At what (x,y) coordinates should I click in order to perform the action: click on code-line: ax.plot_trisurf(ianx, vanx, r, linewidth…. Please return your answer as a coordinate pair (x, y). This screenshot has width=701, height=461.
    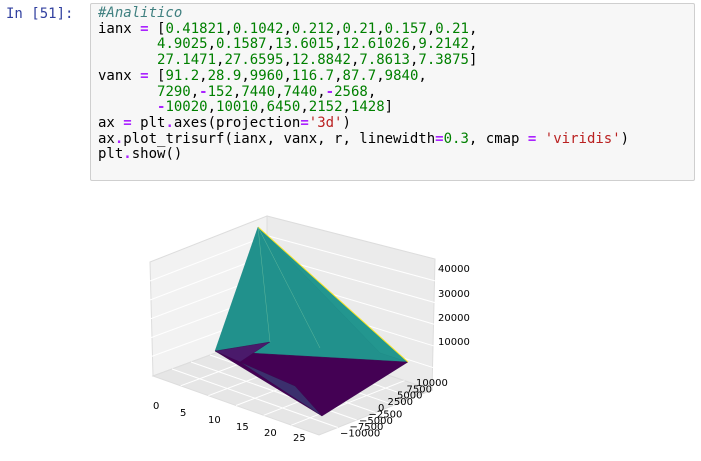
    Looking at the image, I should click on (364, 139).